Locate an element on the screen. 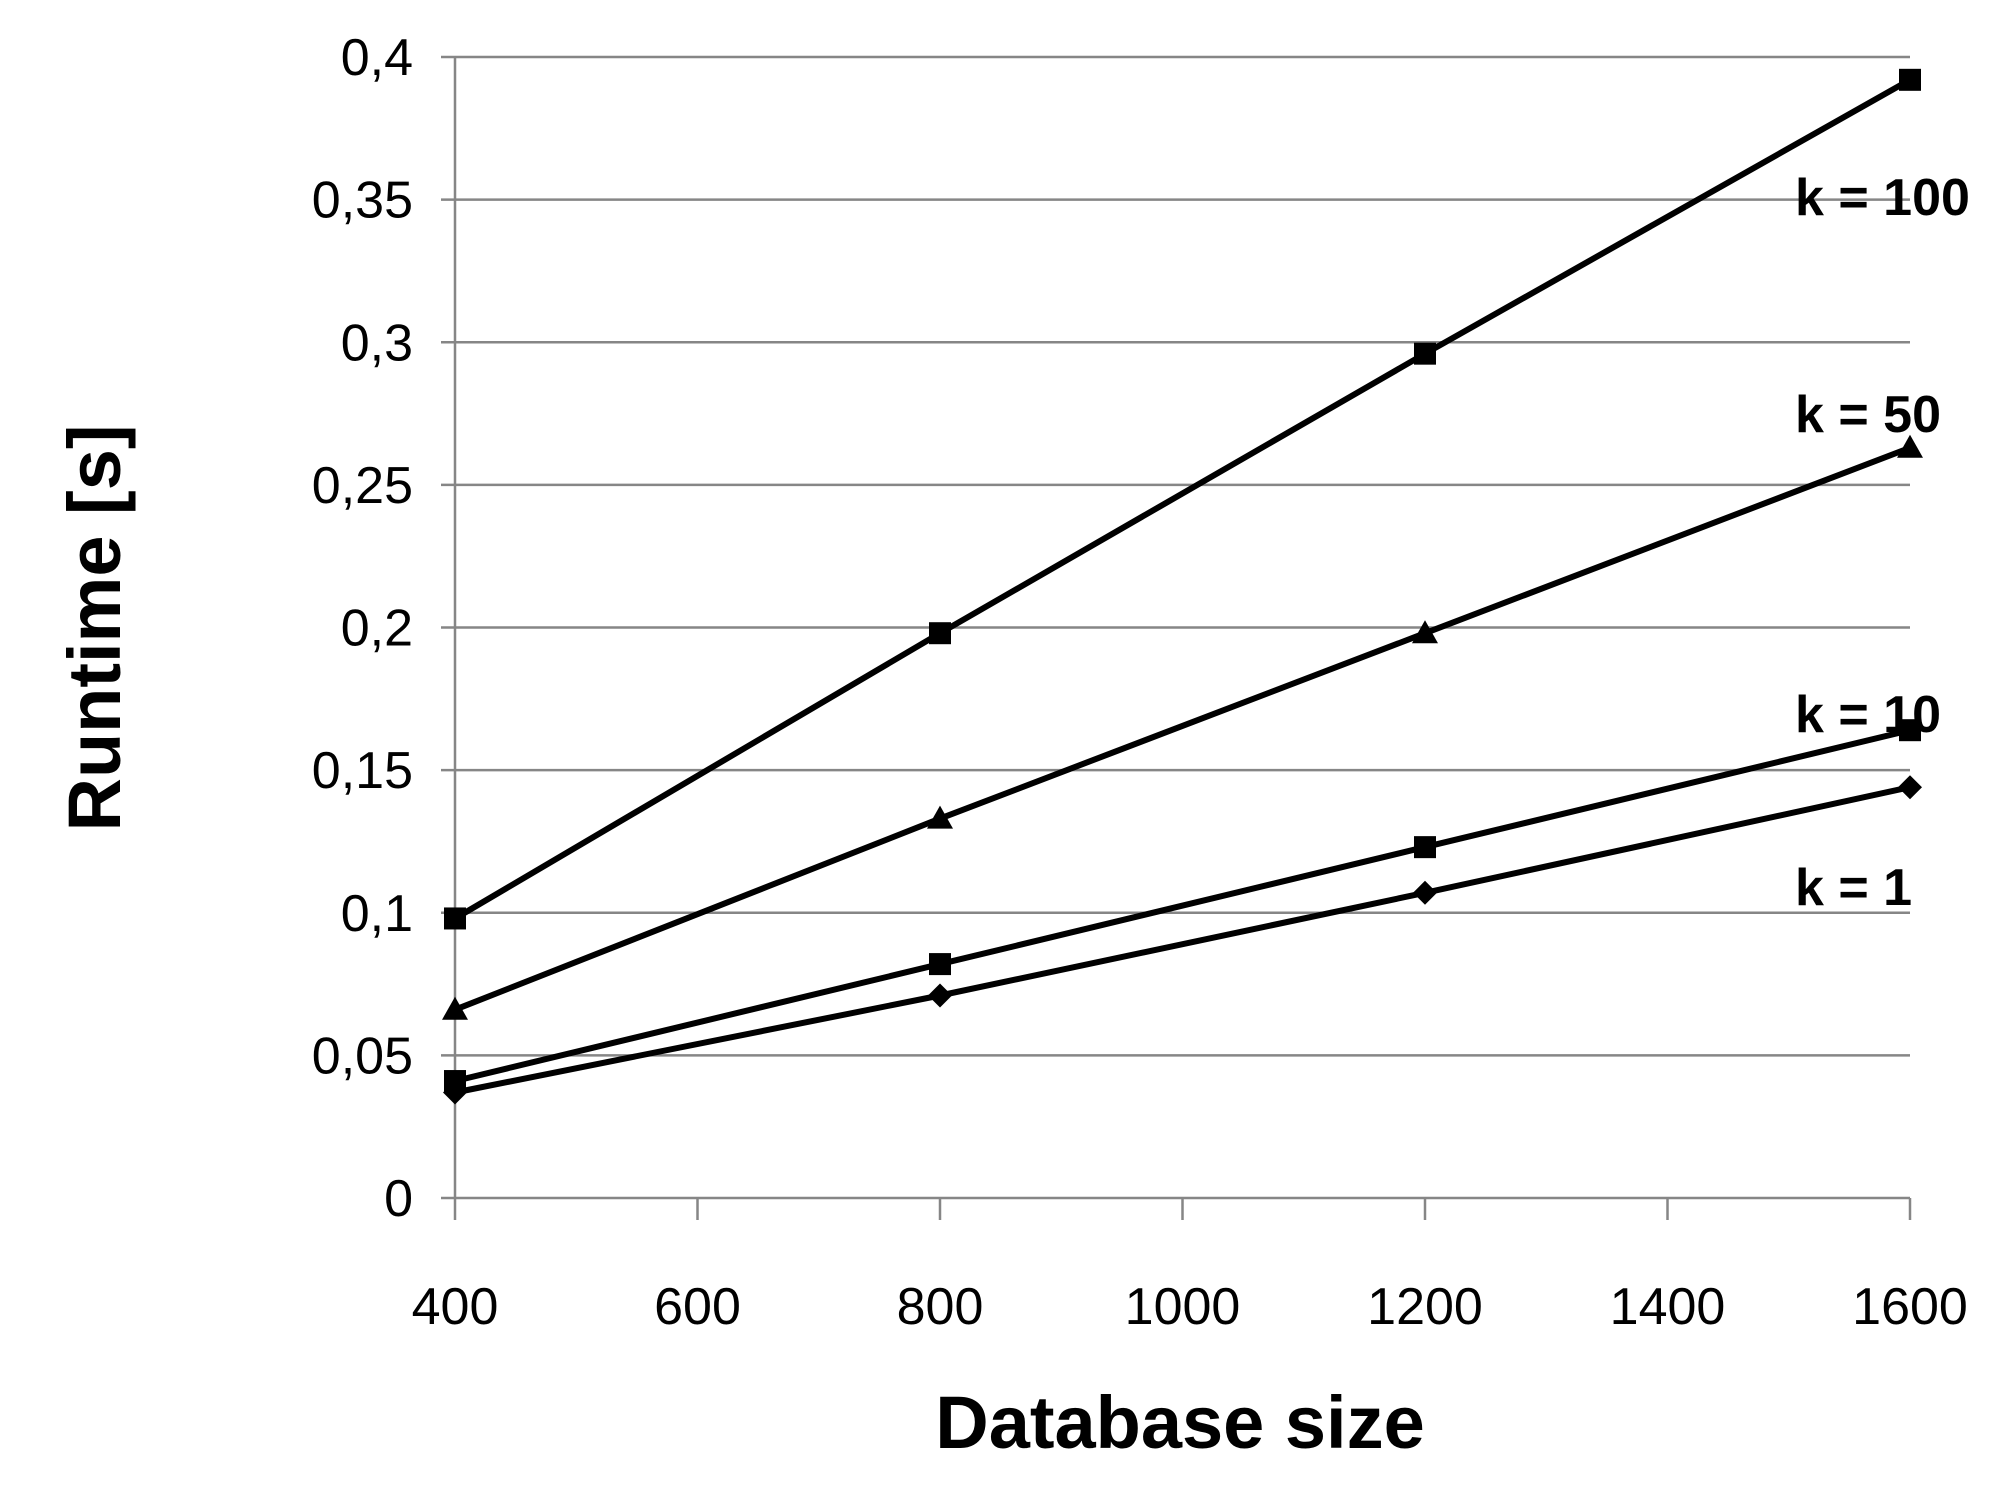 This screenshot has height=1502, width=2015. x-axis-title: Database size is located at coordinates (1180, 1422).